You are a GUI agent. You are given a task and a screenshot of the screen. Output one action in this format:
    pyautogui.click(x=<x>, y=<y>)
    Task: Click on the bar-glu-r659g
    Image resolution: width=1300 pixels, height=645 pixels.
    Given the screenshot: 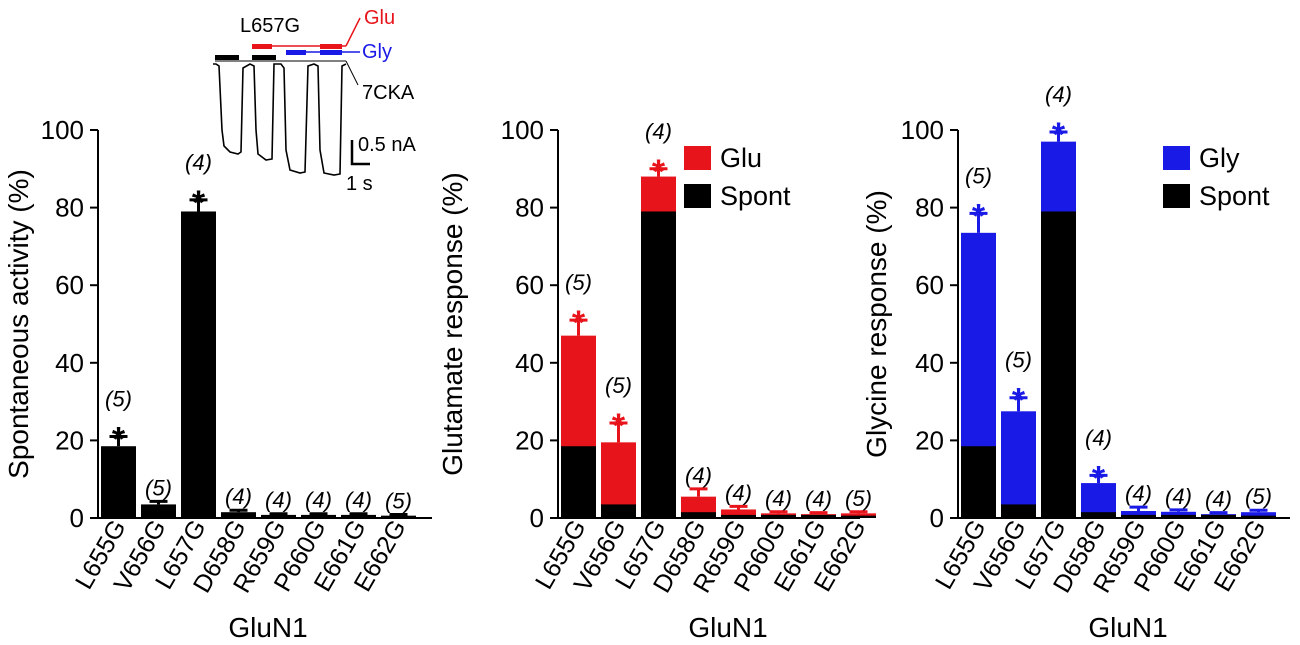 What is the action you would take?
    pyautogui.click(x=738, y=513)
    